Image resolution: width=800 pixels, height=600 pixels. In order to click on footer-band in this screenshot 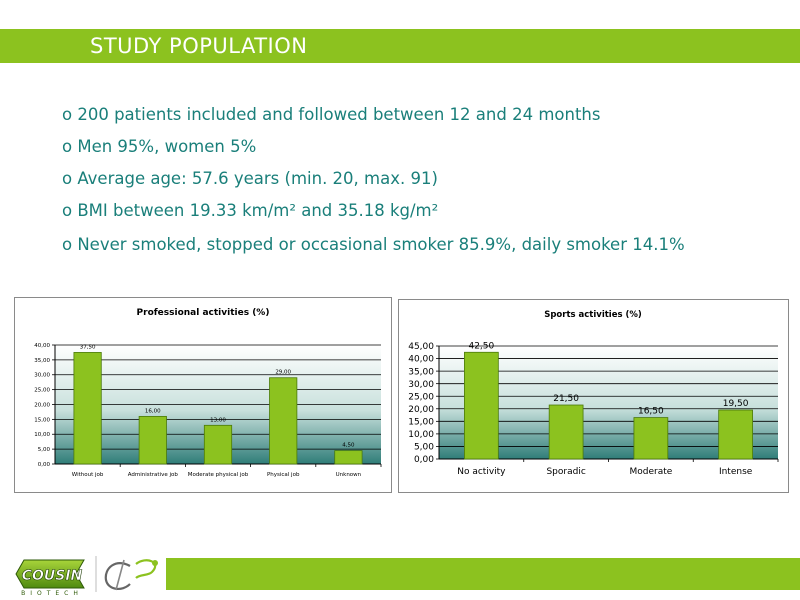, I will do `click(483, 574)`.